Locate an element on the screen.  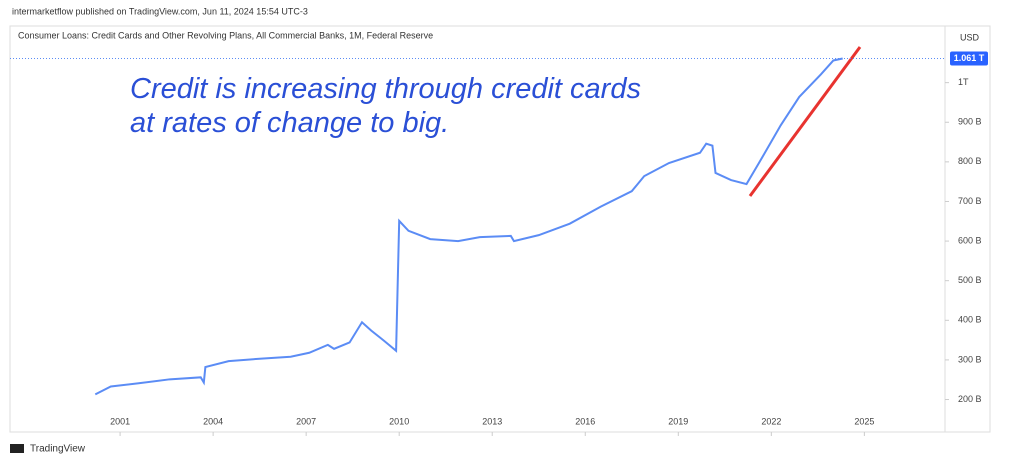
annotation: at rates of change to big. is located at coordinates (289, 123).